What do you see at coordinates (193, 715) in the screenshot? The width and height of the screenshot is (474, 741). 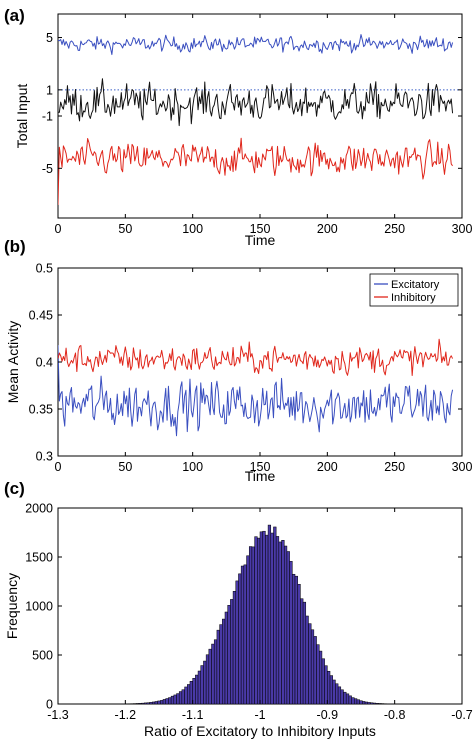 I see `x-tick-label: -1.1` at bounding box center [193, 715].